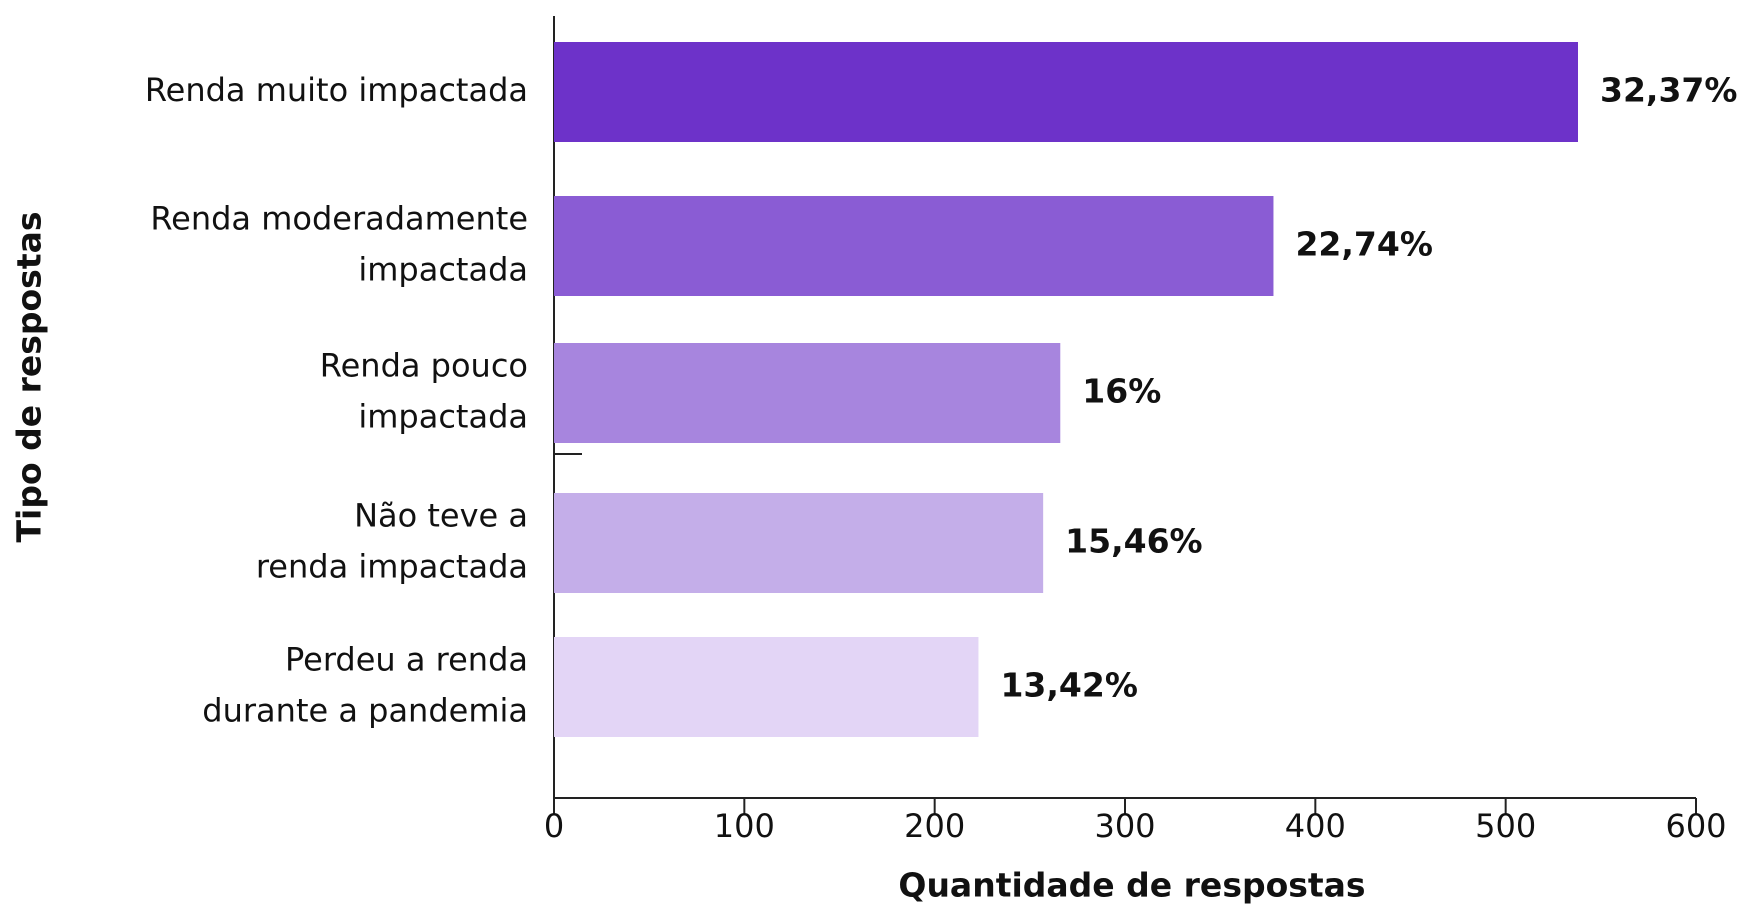 The height and width of the screenshot is (910, 1737). Describe the element at coordinates (1121, 391) in the screenshot. I see `value-label: 16%` at that location.